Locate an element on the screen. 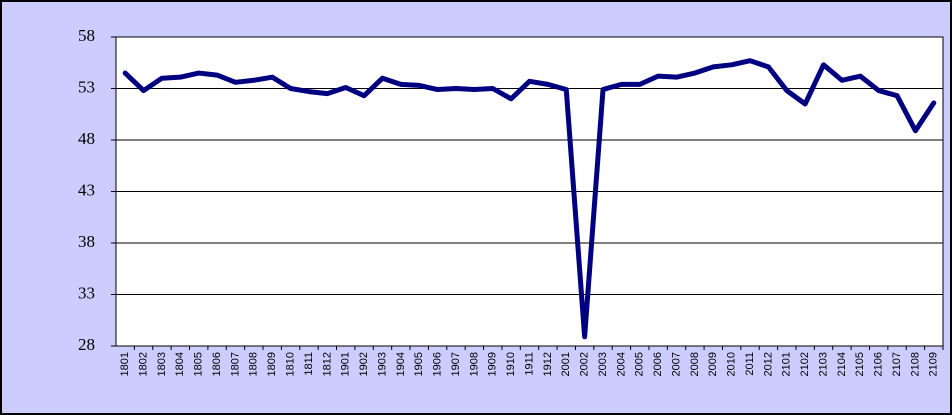 The height and width of the screenshot is (415, 952). x-tick-label: 1912 is located at coordinates (548, 364).